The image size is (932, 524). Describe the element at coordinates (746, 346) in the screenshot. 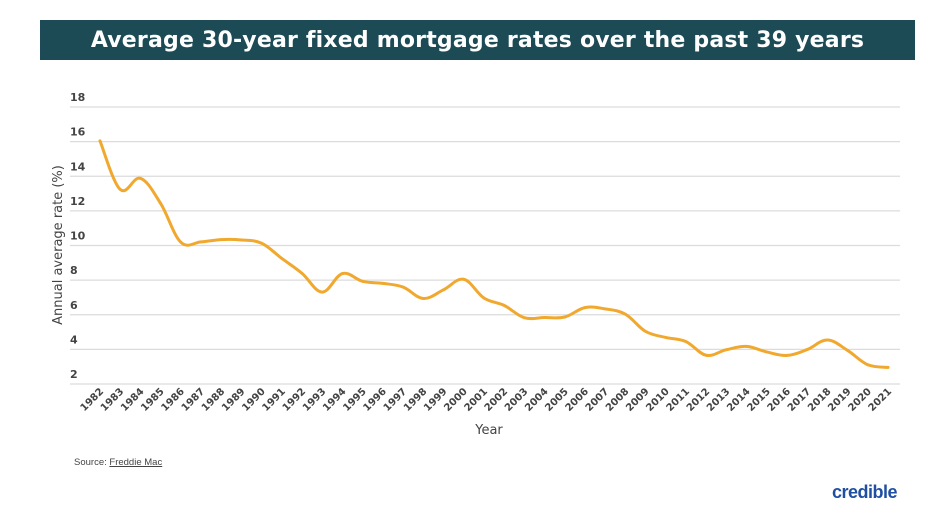

I see `data-point-2014` at that location.